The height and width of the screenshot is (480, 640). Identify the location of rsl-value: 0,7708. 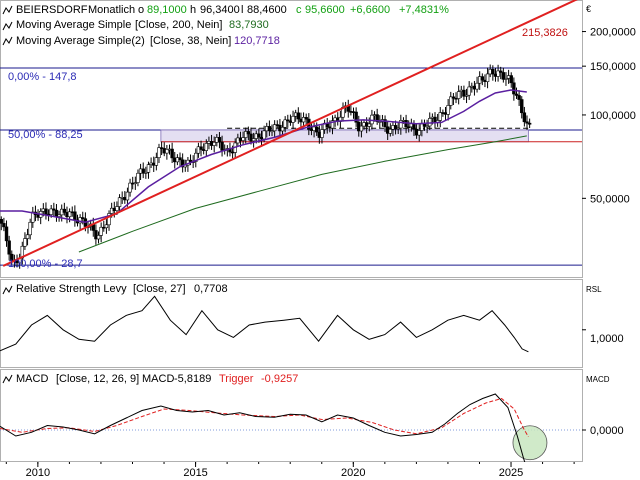
(211, 289).